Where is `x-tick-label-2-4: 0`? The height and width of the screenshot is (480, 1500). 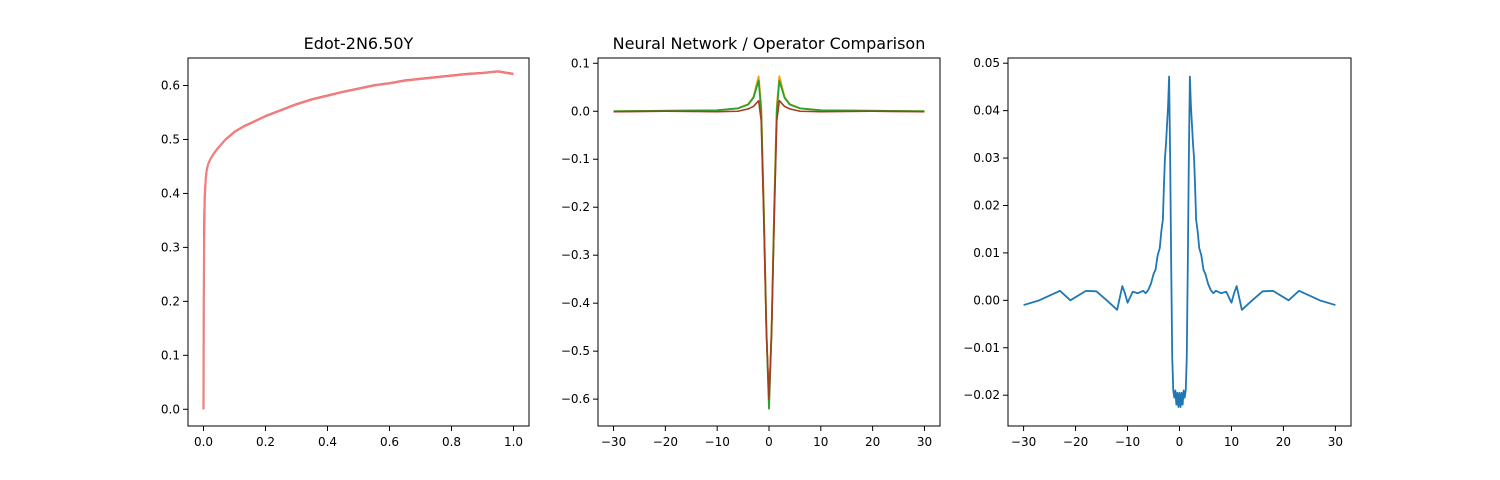 x-tick-label-2-4: 0 is located at coordinates (769, 442).